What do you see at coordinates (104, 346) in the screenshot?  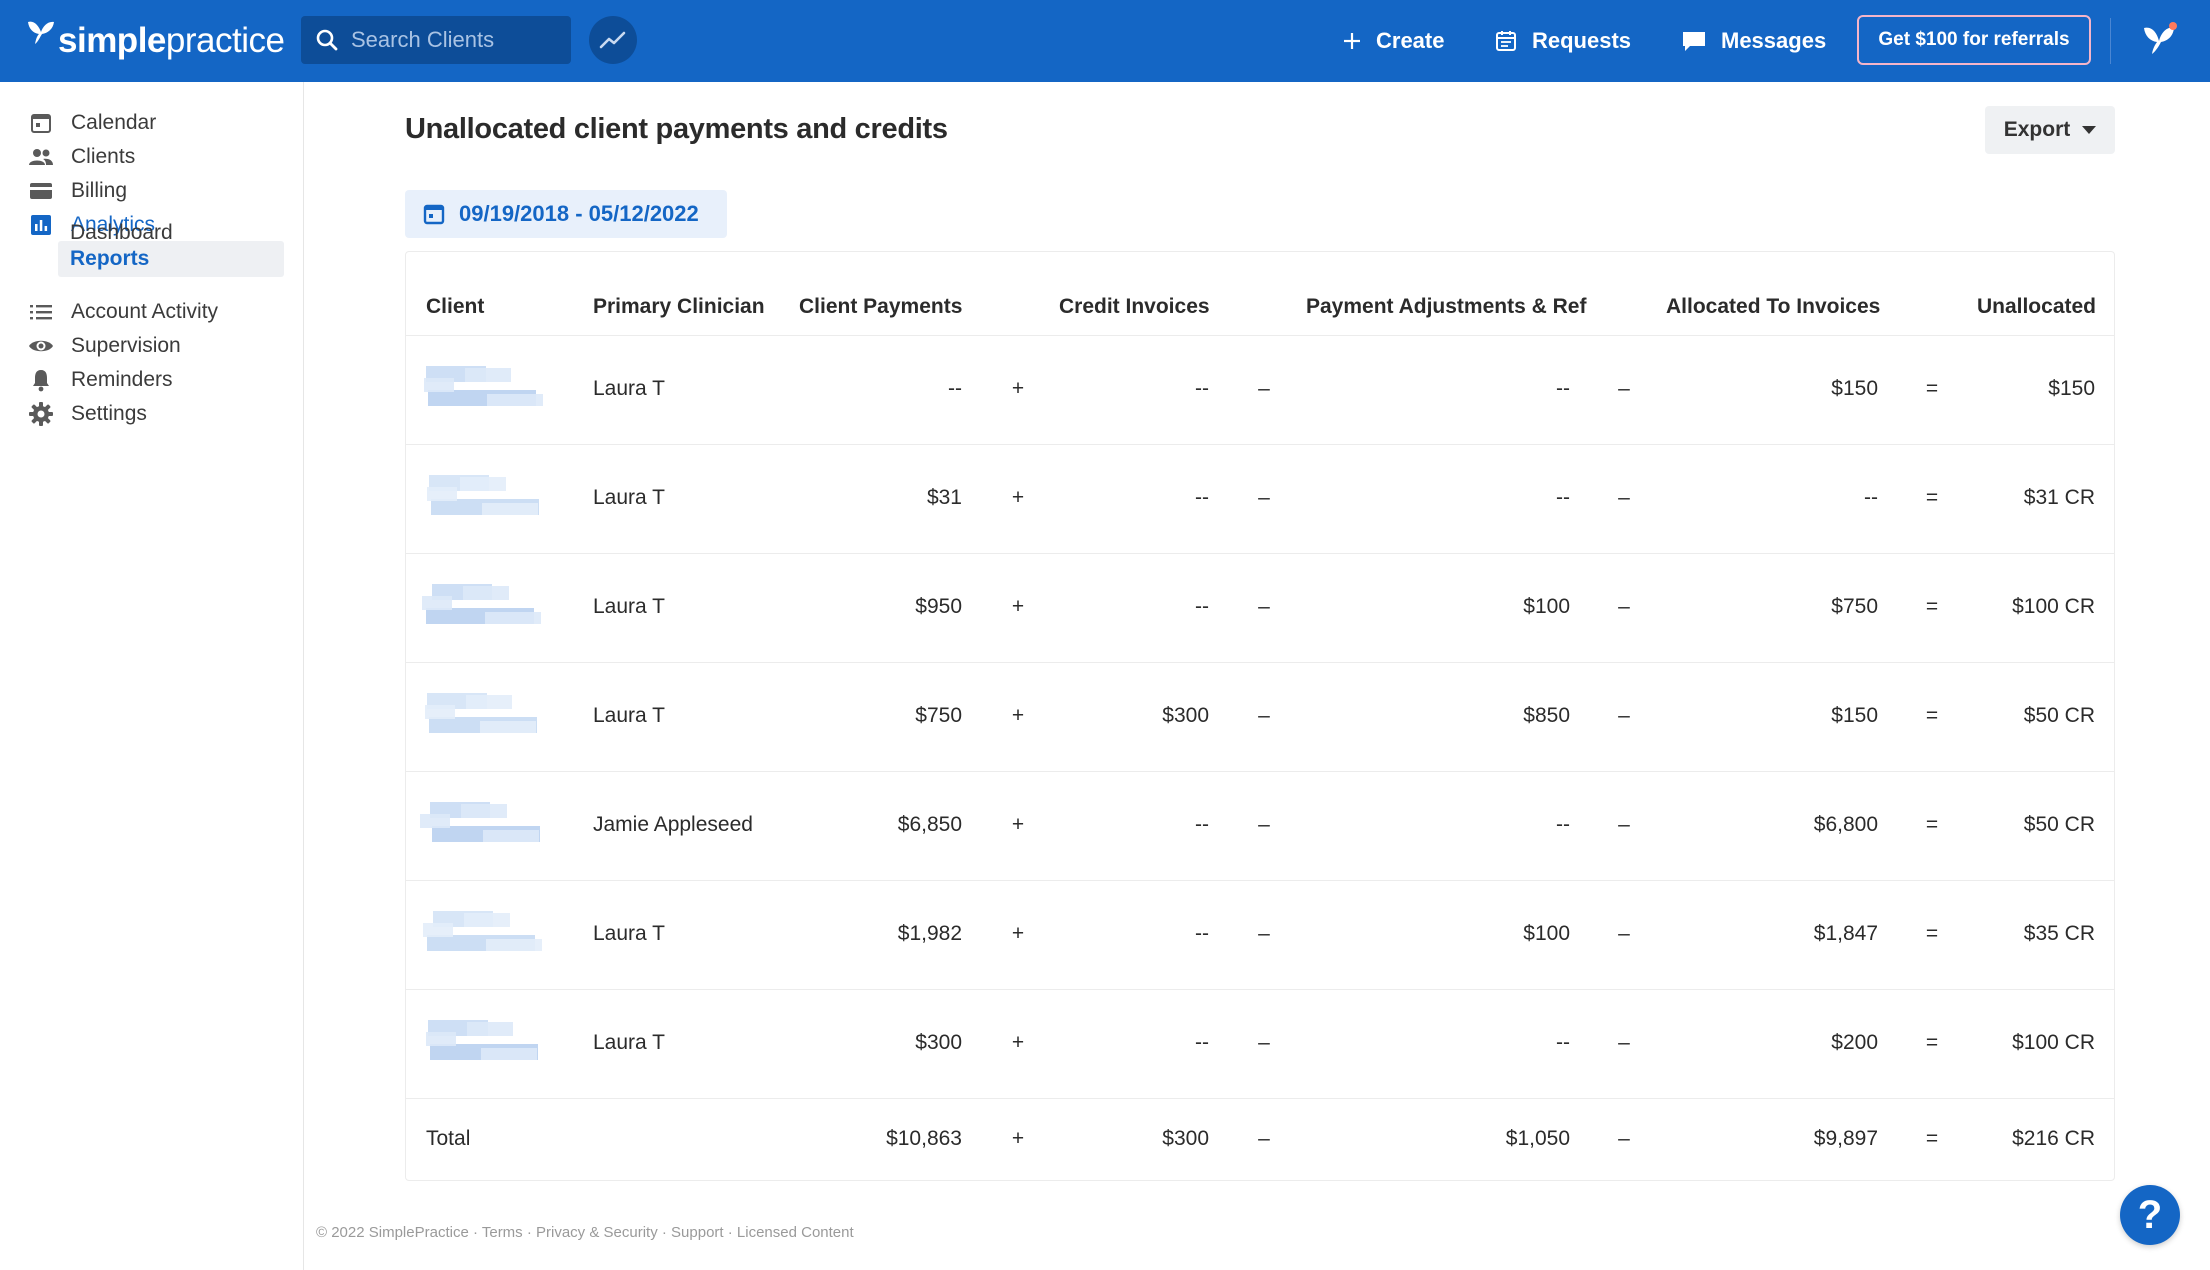 I see `sidebar-item-supervision: Supervision` at bounding box center [104, 346].